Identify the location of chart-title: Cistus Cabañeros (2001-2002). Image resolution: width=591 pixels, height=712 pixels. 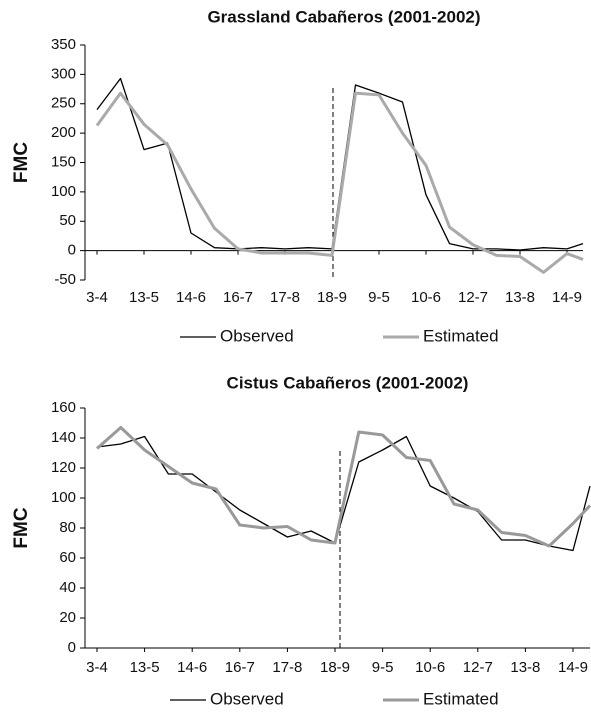
(348, 382).